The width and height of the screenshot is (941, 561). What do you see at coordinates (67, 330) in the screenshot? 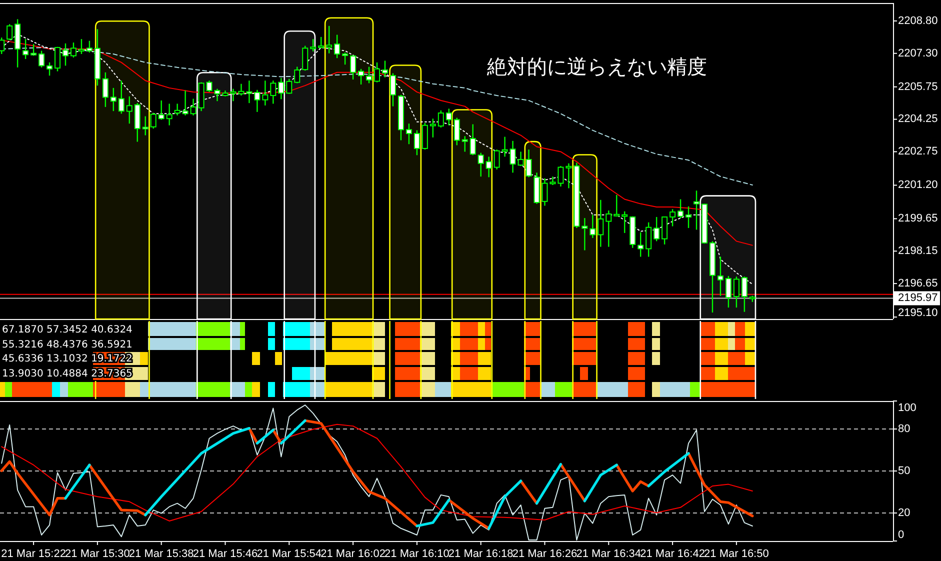
I see `text: 67.1870 57.3452 40.6324` at bounding box center [67, 330].